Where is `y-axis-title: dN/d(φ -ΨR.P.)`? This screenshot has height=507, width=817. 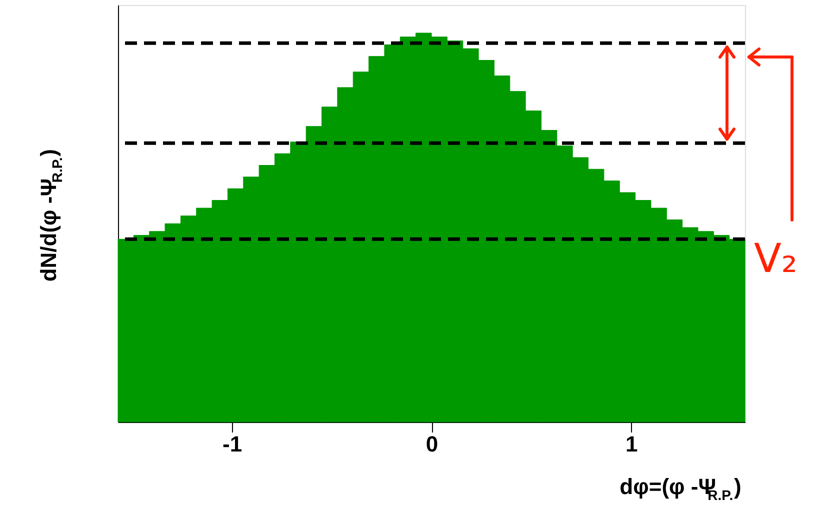 y-axis-title: dN/d(φ -ΨR.P.) is located at coordinates (50, 215).